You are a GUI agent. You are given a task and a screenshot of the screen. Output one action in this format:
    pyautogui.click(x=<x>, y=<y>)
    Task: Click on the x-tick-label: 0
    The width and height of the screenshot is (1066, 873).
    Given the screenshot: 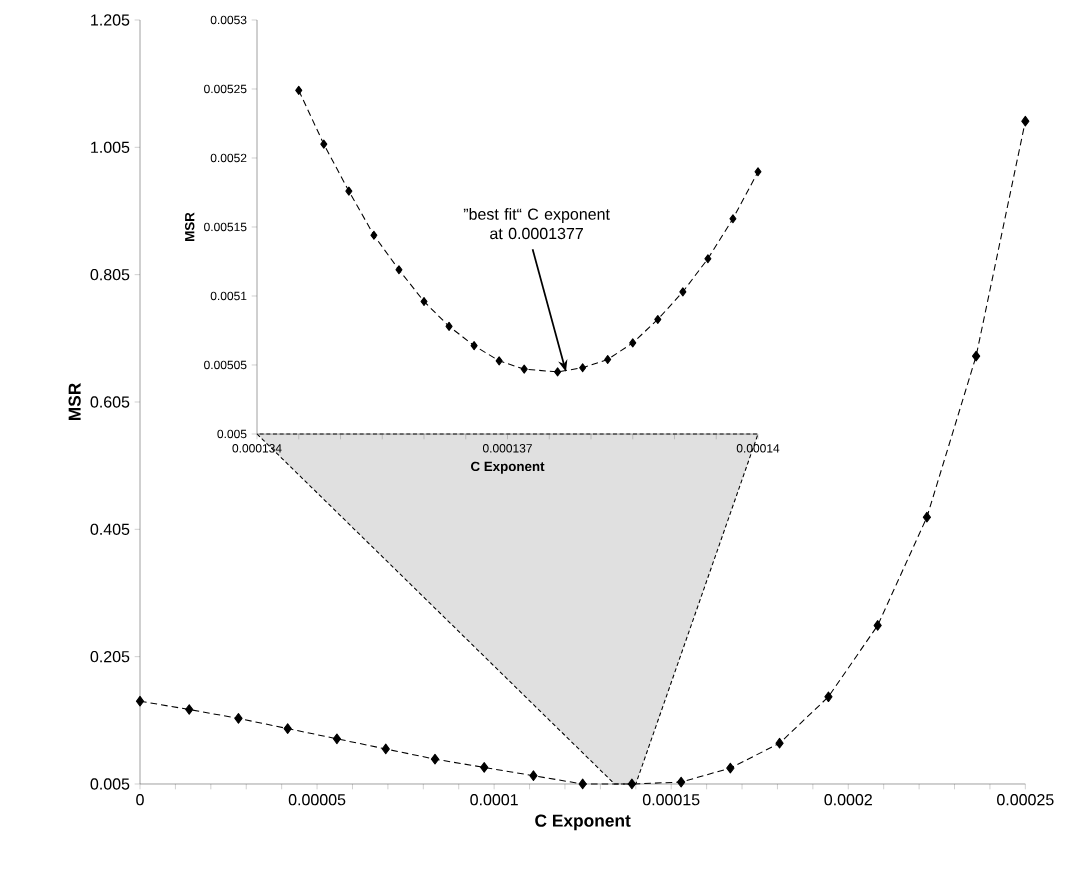 What is the action you would take?
    pyautogui.click(x=140, y=800)
    